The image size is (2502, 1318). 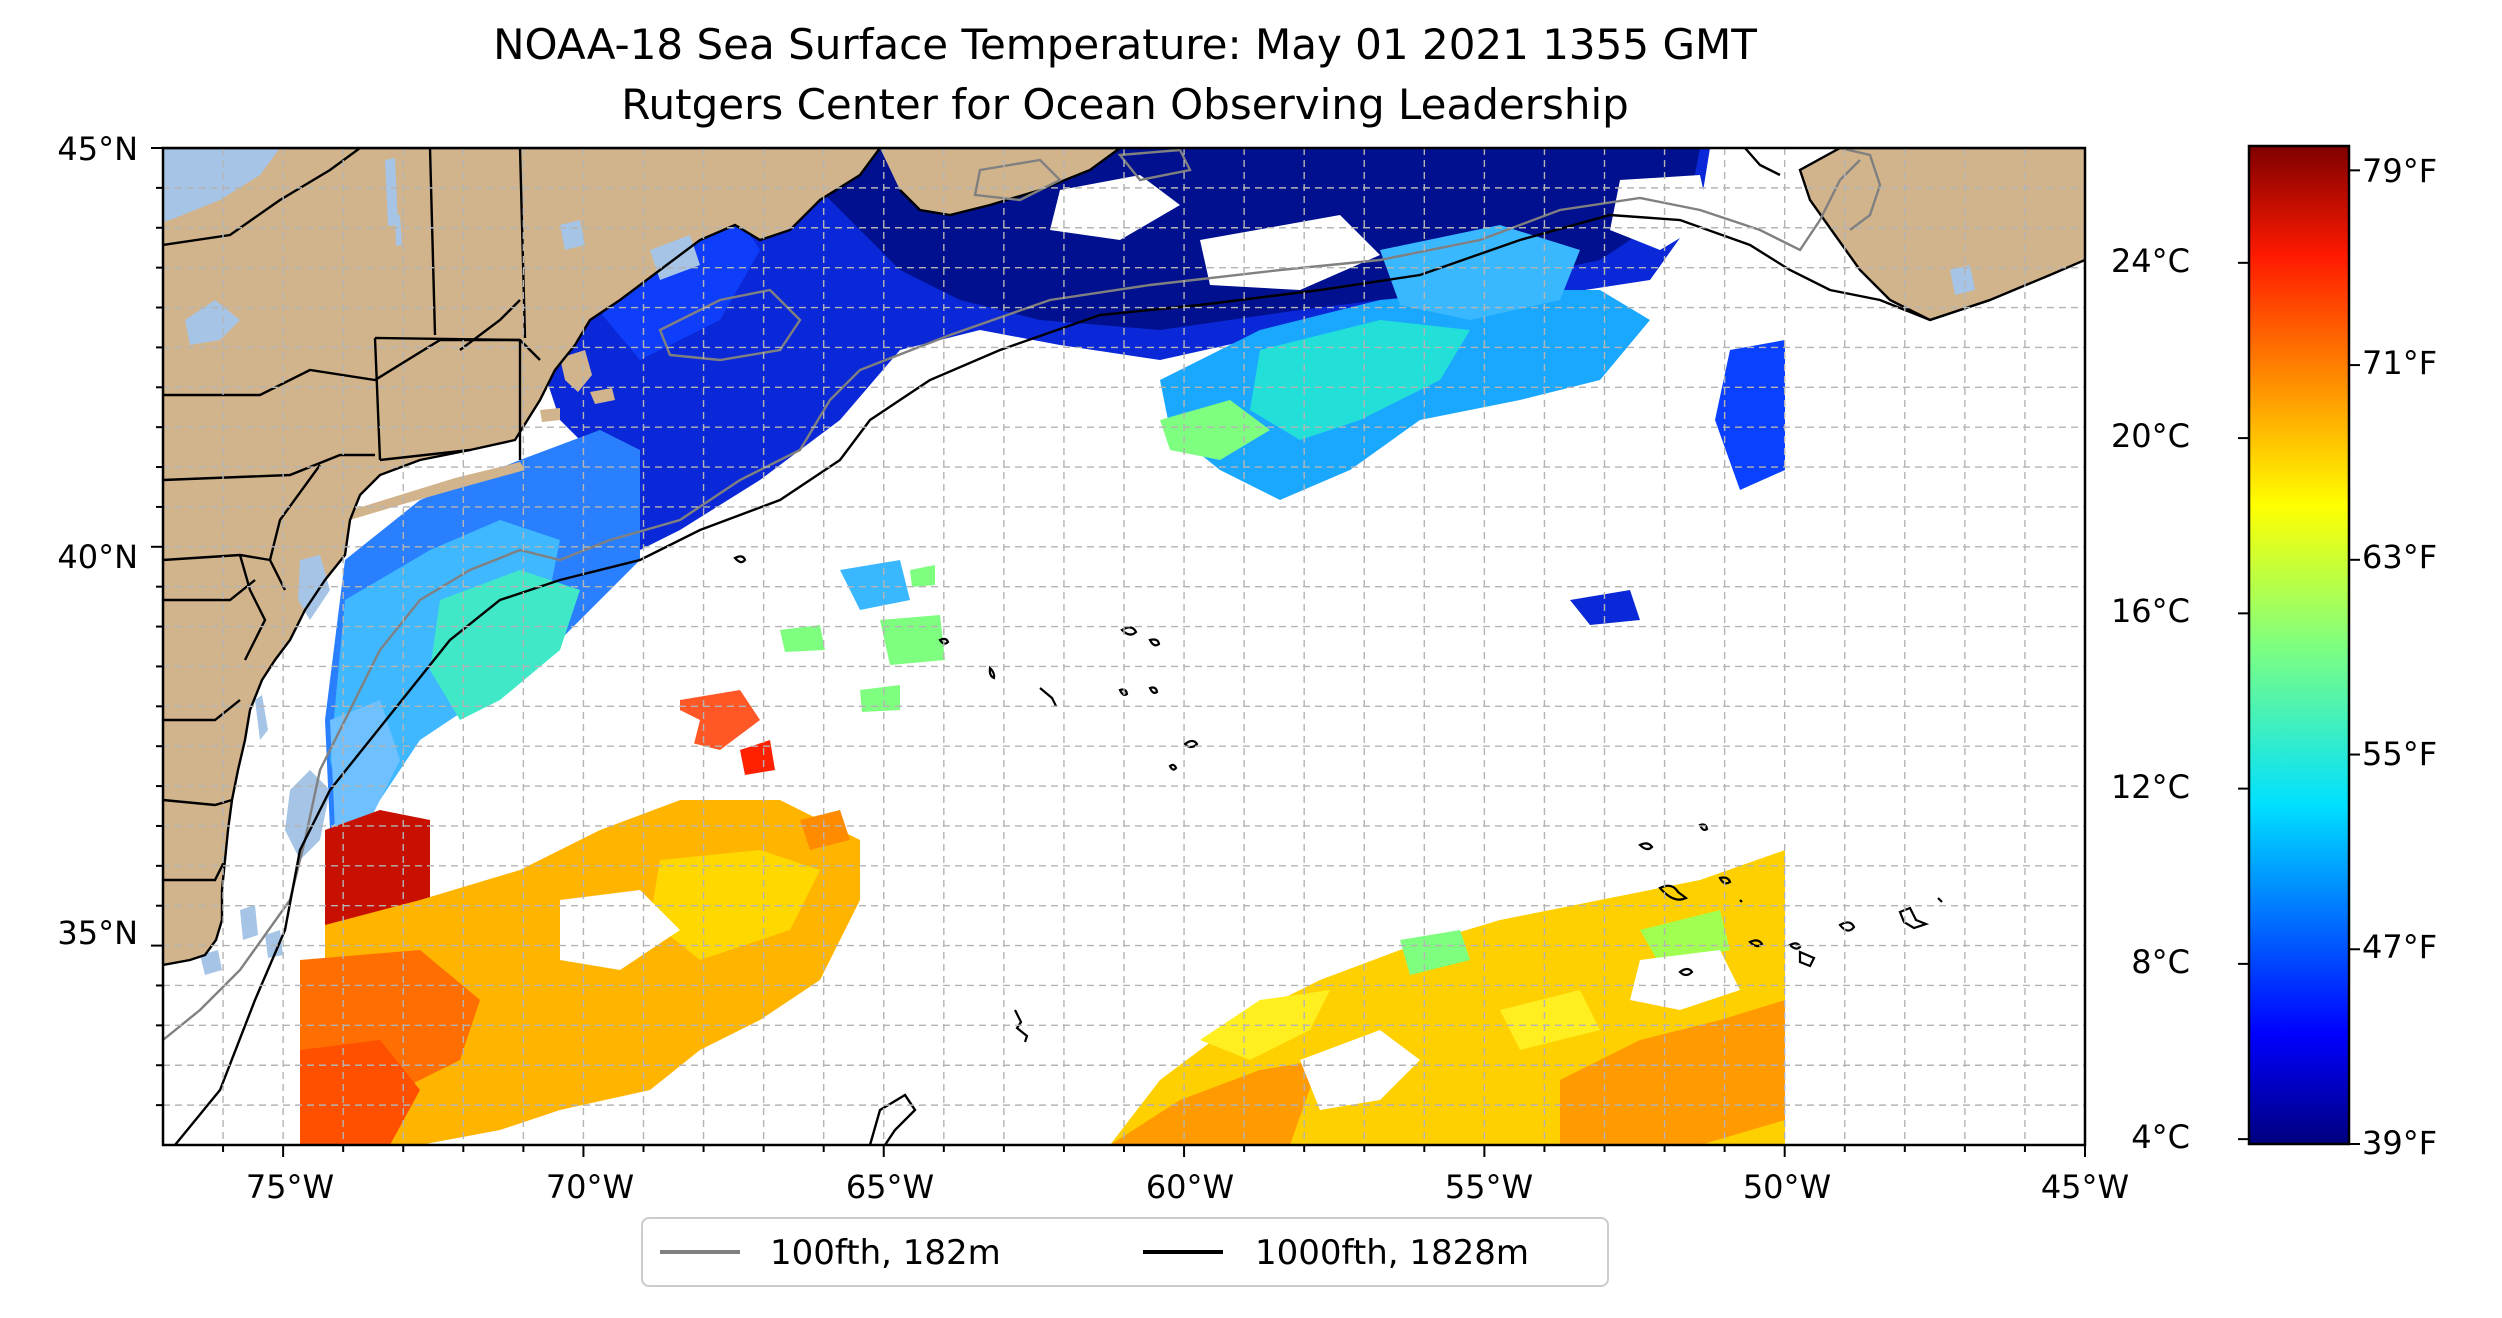 What do you see at coordinates (2160, 1137) in the screenshot?
I see `celsius-label-4: 4°C` at bounding box center [2160, 1137].